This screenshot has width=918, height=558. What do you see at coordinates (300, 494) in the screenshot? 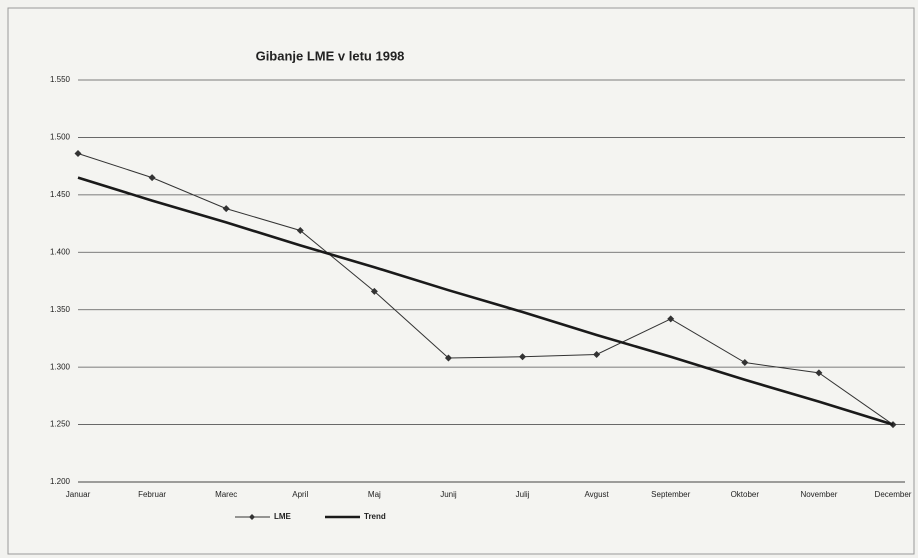
I see `x-tick-label: April` at bounding box center [300, 494].